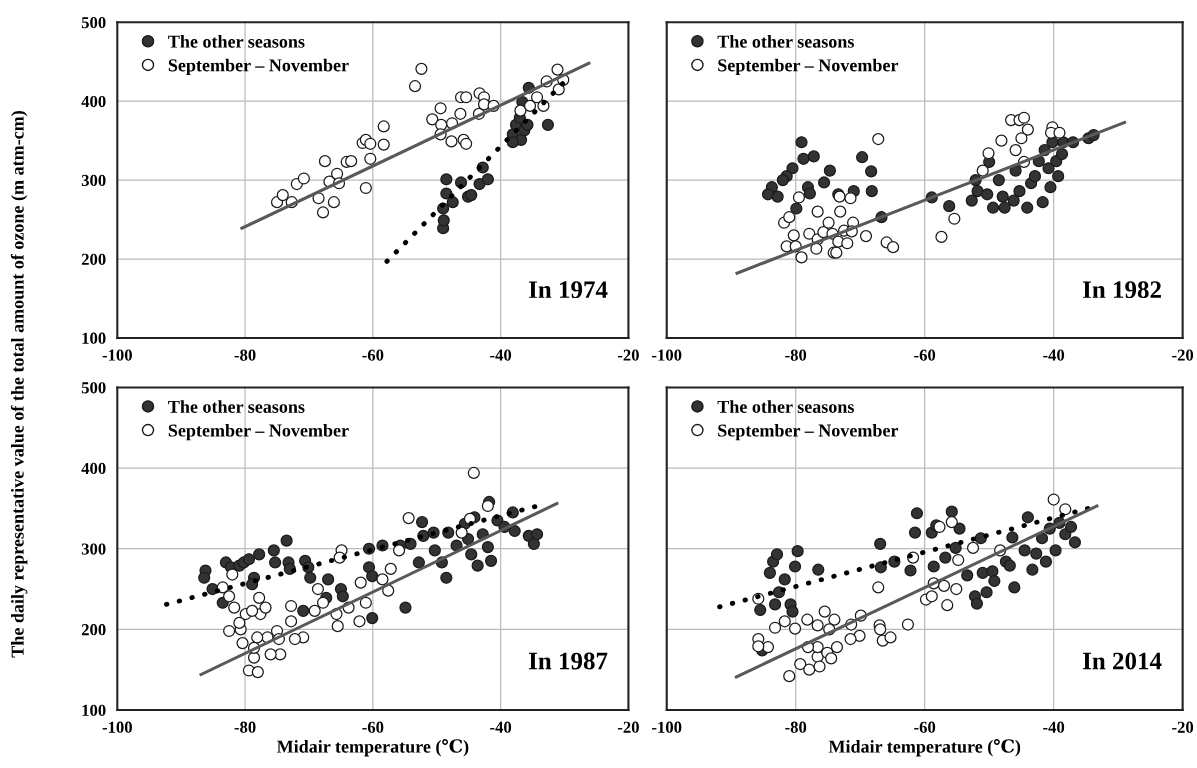 The height and width of the screenshot is (768, 1197). Describe the element at coordinates (19, 384) in the screenshot. I see `y-axis-title: The daily representative value of the total amount of ozone (m atm-cm)` at that location.